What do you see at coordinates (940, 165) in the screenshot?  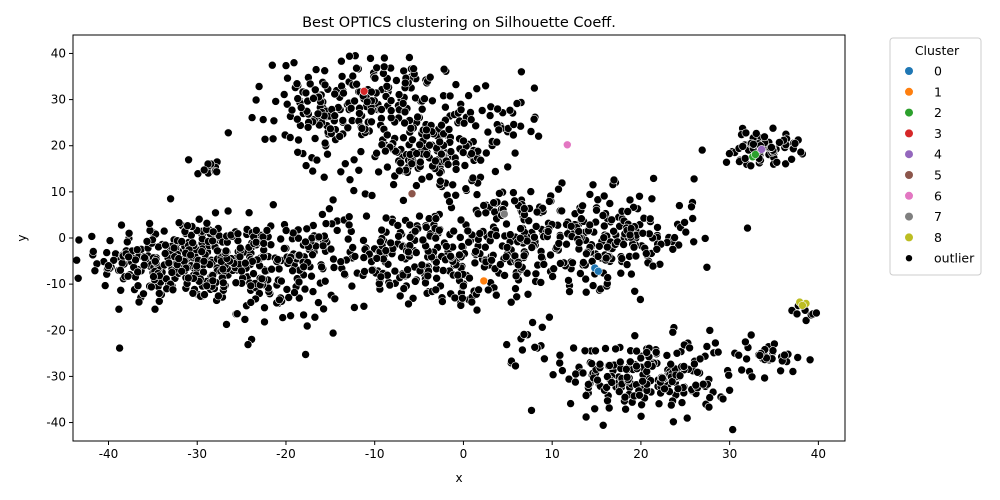 I see `legend-entries: 0 1 2 3 4 5 6 7 8 outlier` at bounding box center [940, 165].